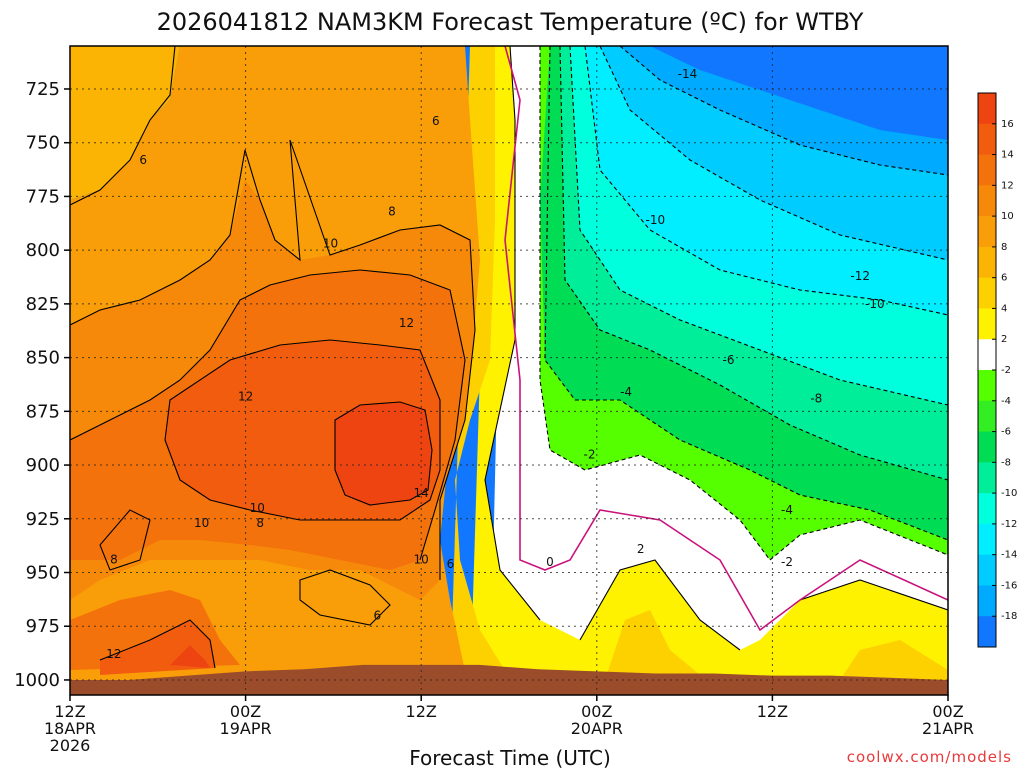 This screenshot has width=1024, height=772. I want to click on isotherm-6-north, so click(123, 126).